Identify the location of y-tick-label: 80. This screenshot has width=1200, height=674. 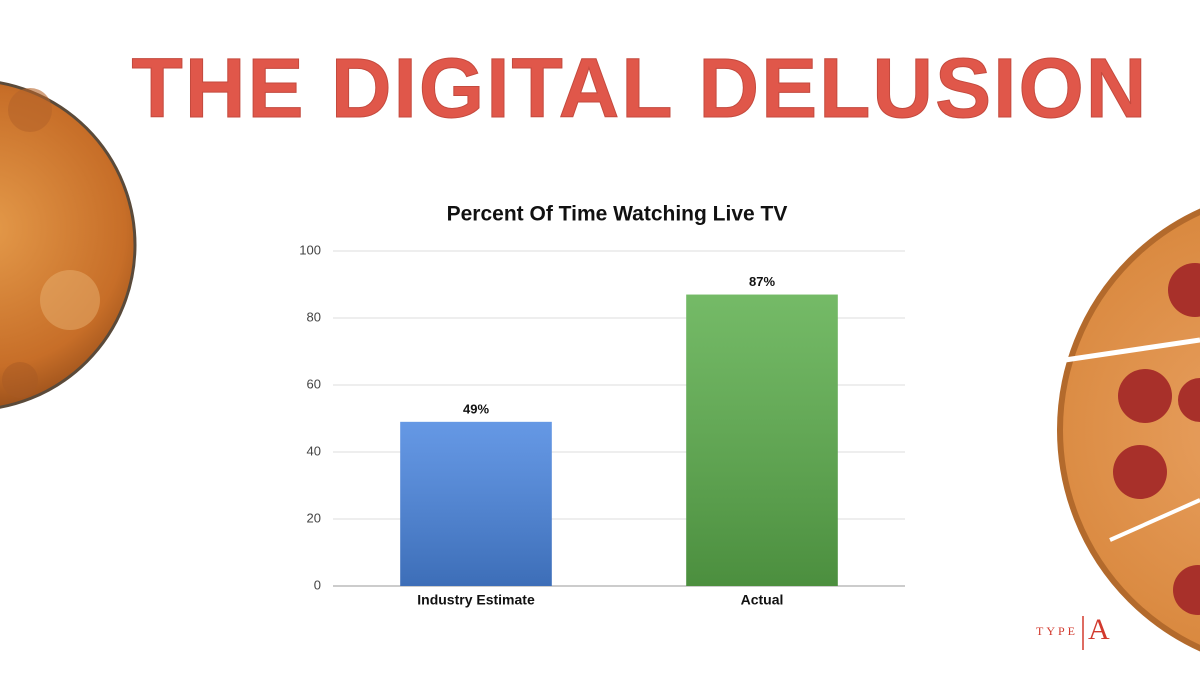
(314, 316).